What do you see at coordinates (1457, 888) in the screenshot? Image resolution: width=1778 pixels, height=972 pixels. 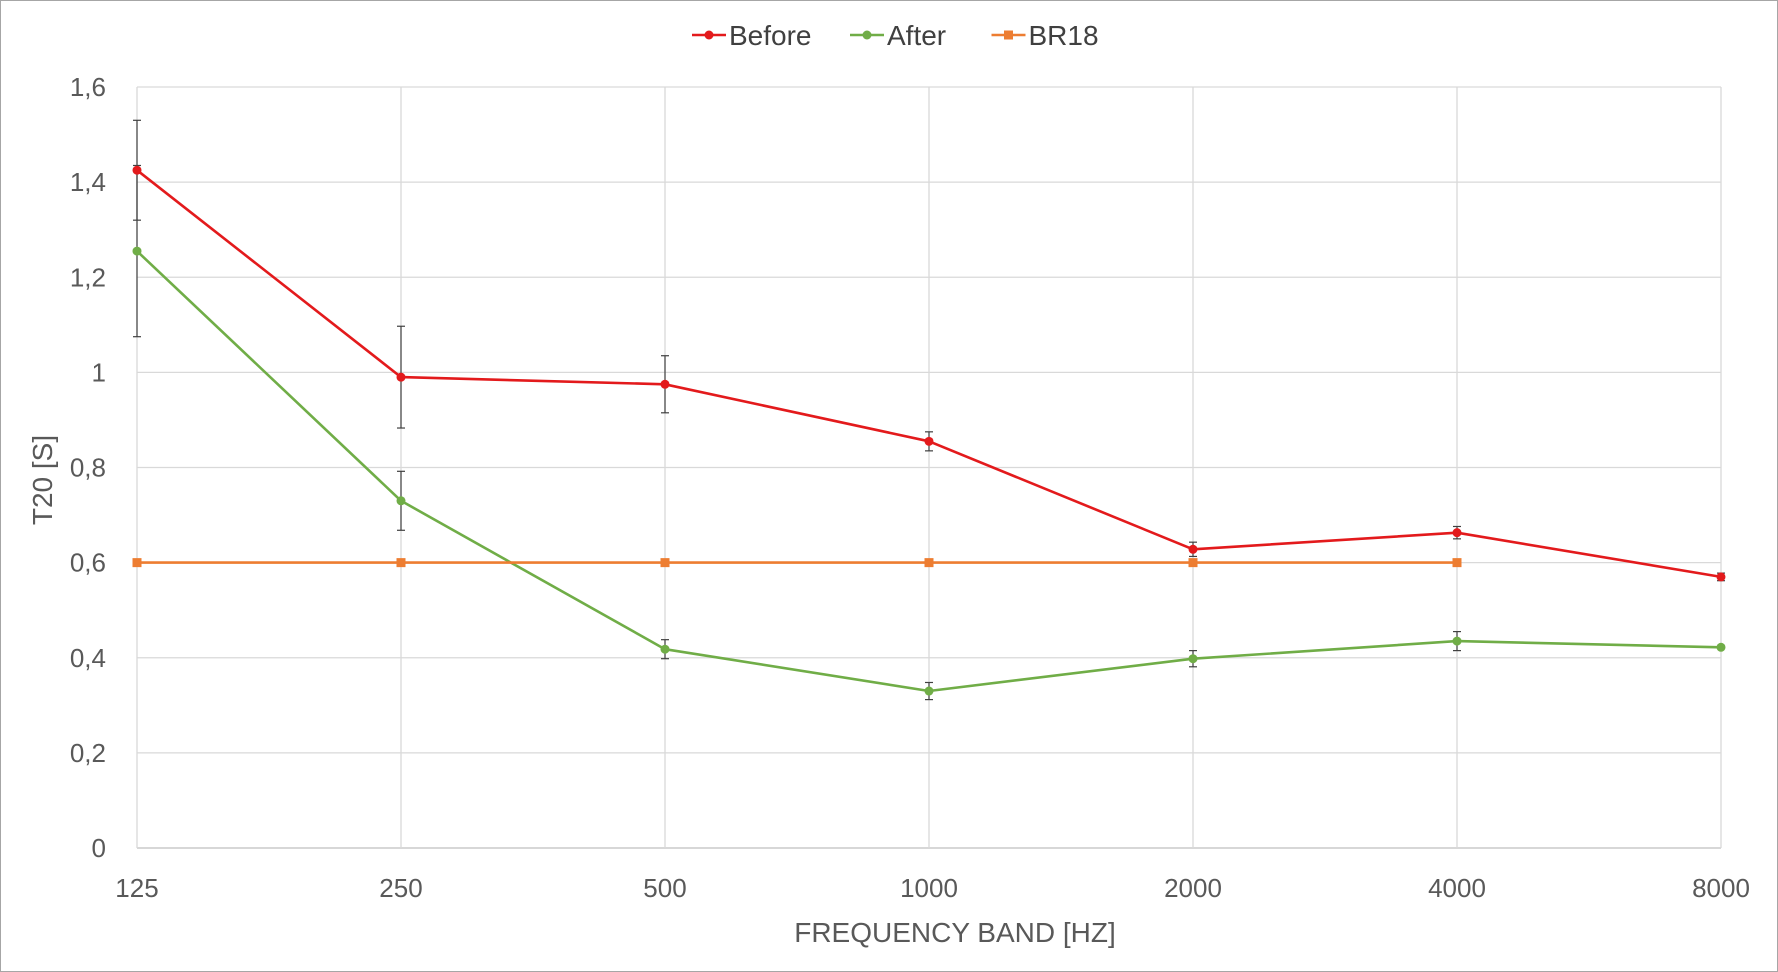 I see `x-tick-label: 4000` at bounding box center [1457, 888].